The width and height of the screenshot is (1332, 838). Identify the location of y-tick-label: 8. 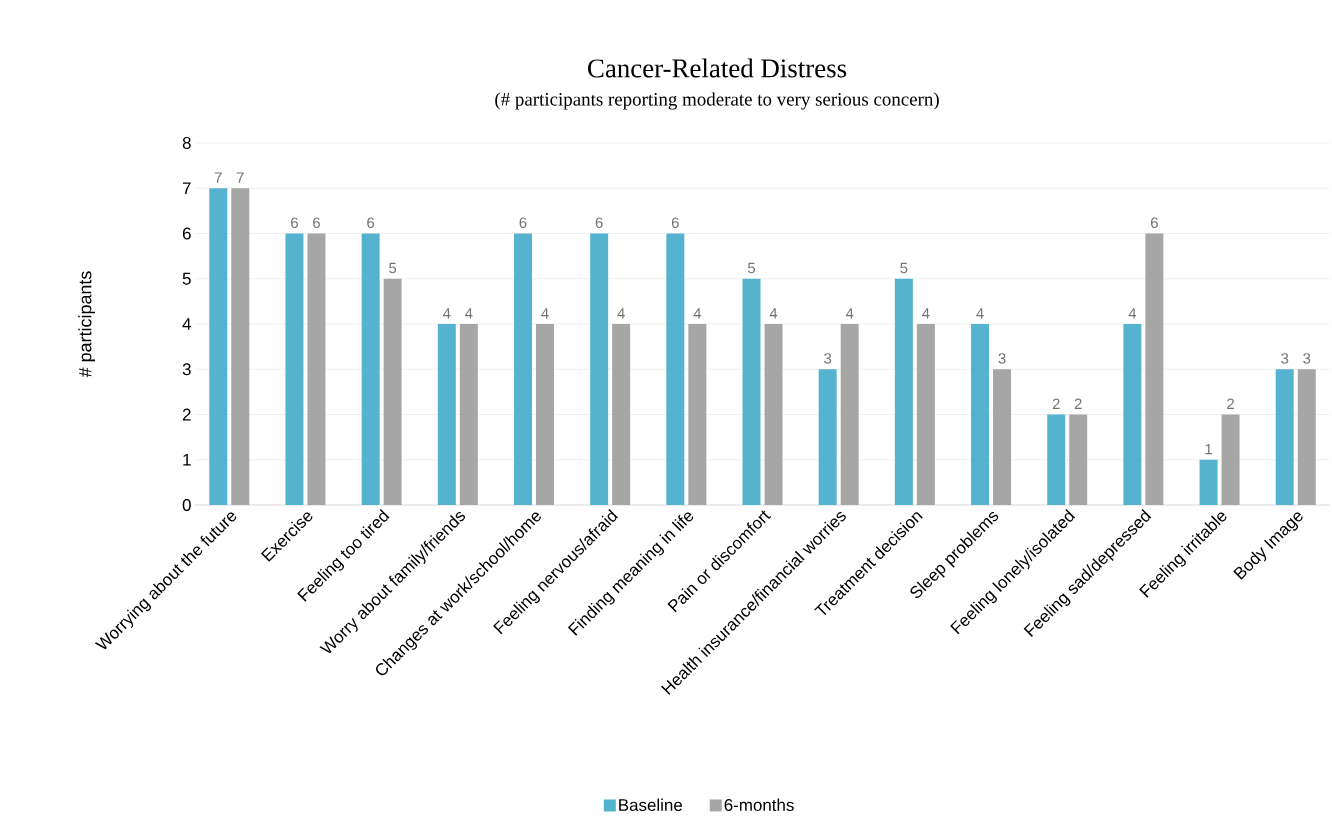
(186, 142).